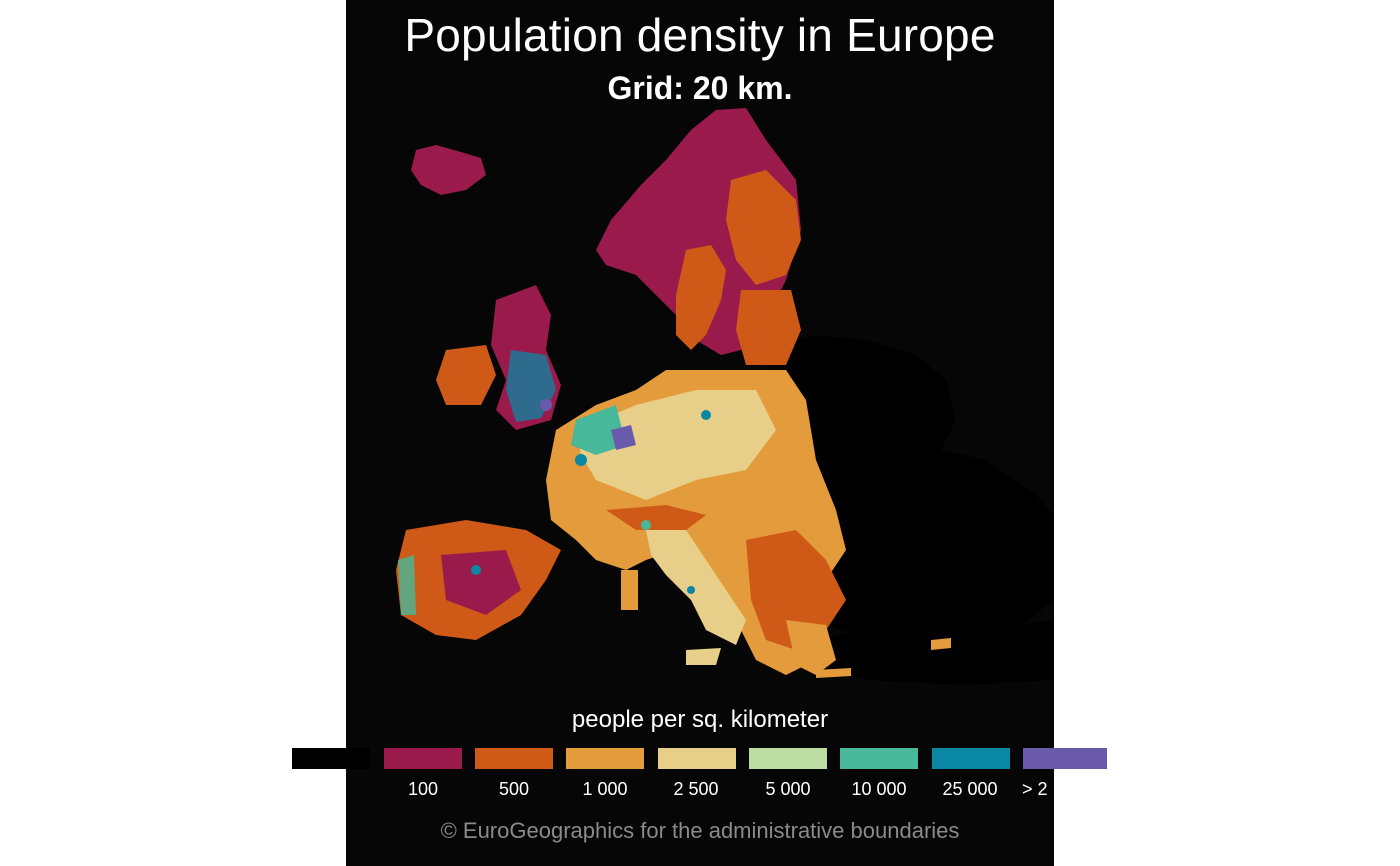 Image resolution: width=1400 pixels, height=866 pixels. Describe the element at coordinates (910, 495) in the screenshot. I see `eastern-europe-landmass` at that location.